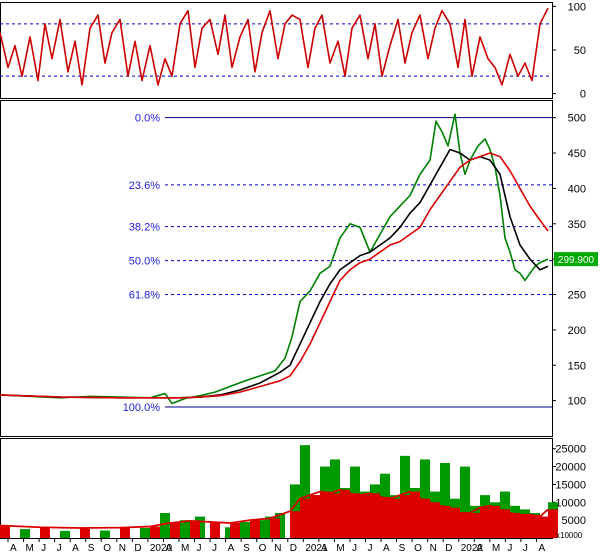  Describe the element at coordinates (570, 485) in the screenshot. I see `volume-y-tick-label: 15000` at that location.